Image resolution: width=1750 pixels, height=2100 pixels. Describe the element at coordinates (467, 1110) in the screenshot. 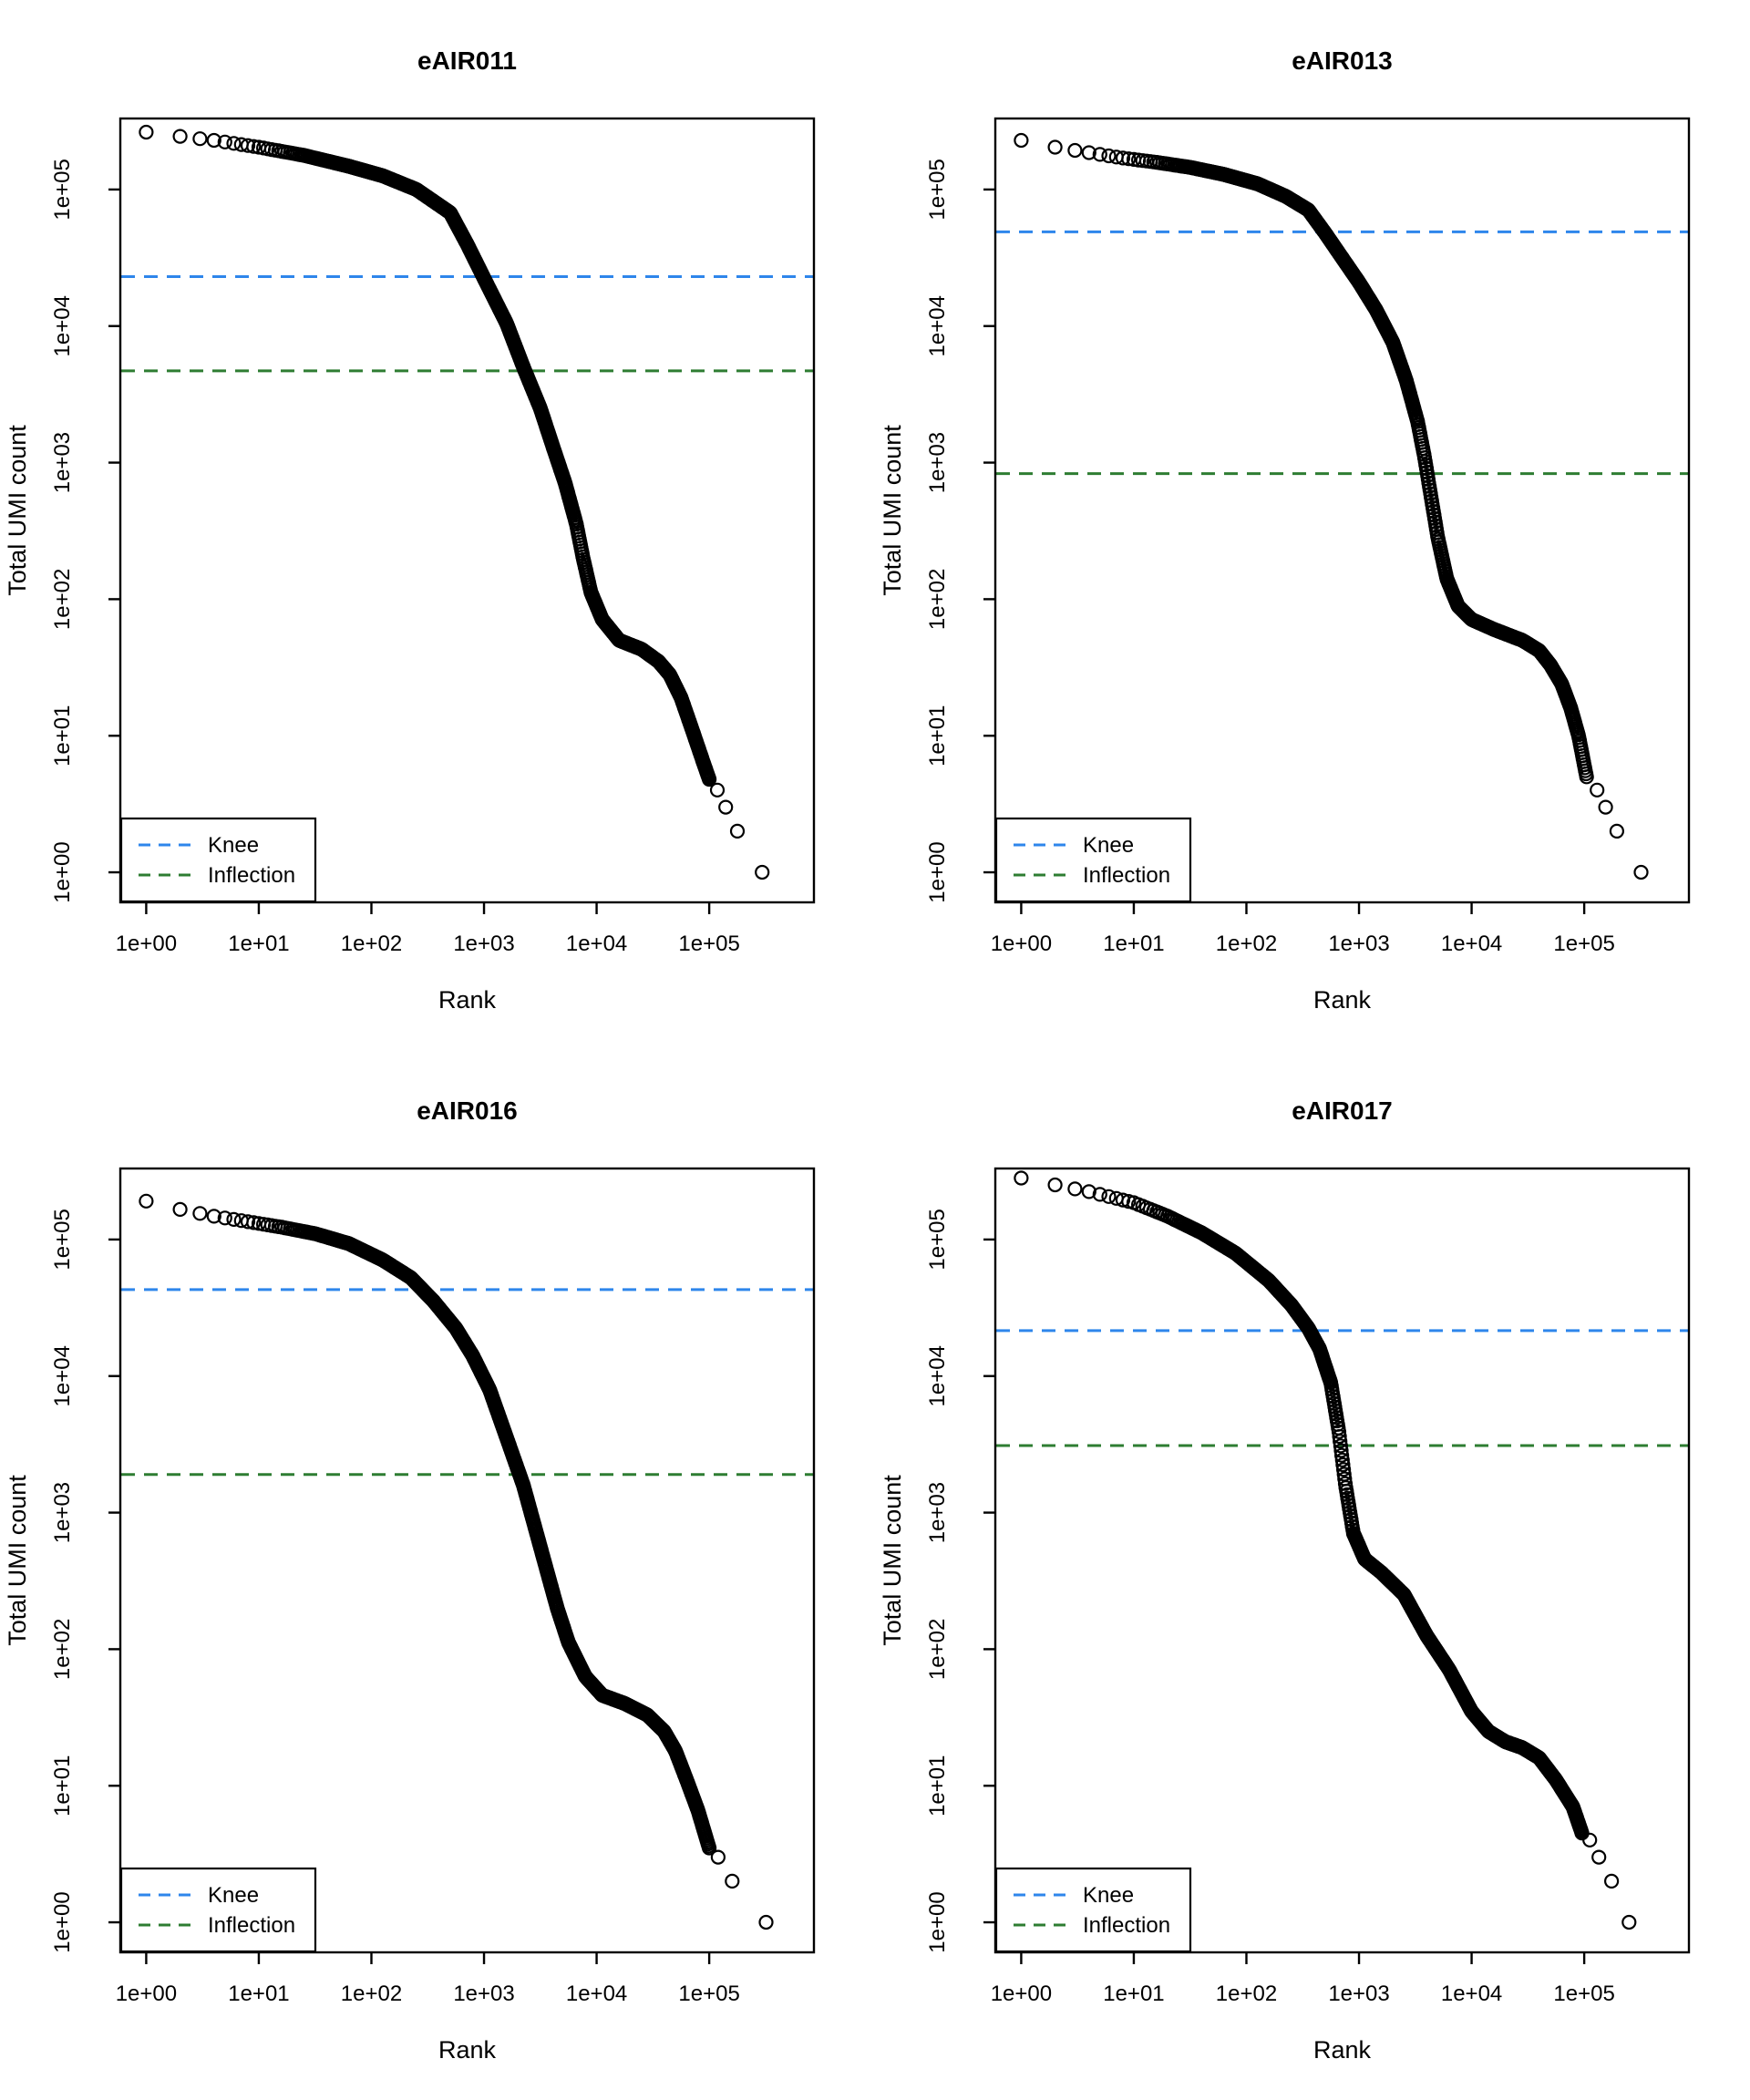

I see `plot-title: eAIR016` at that location.